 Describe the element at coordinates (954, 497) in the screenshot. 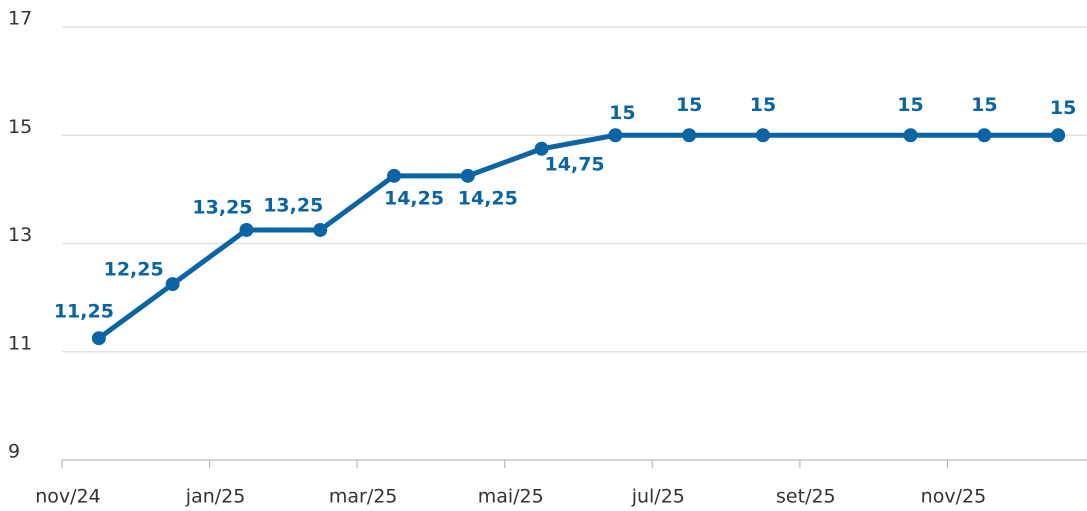

I see `x-tick-label: nov/25` at that location.